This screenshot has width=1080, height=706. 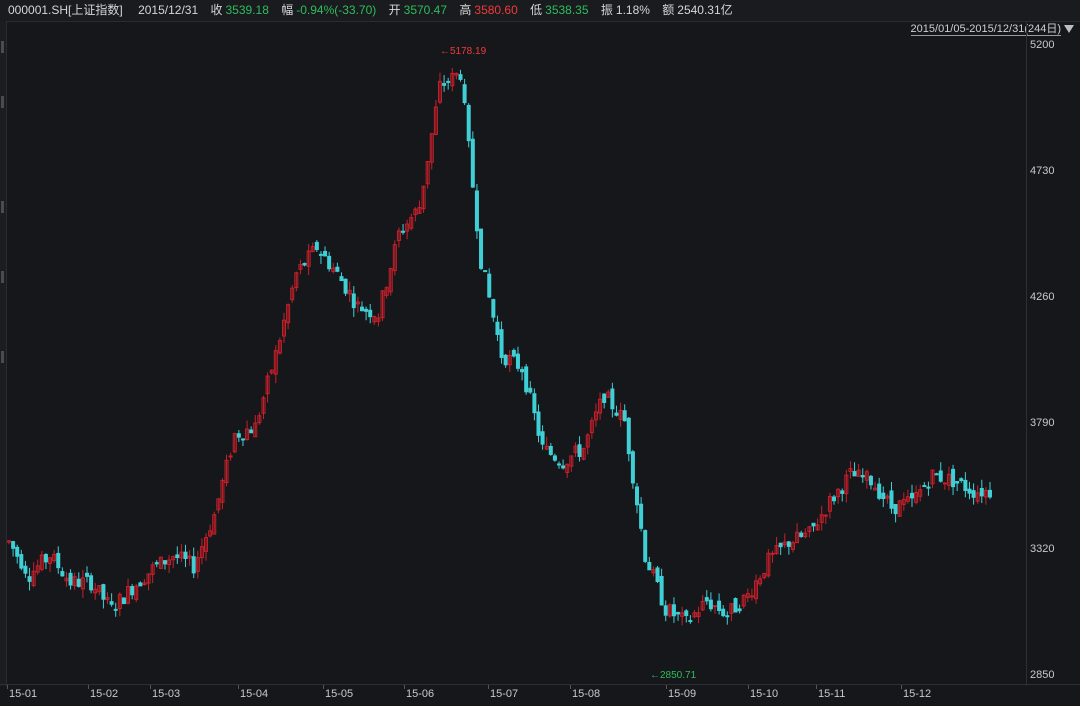 I want to click on range-selector: 2015/01/05-2015/12/31(244日), so click(x=992, y=29).